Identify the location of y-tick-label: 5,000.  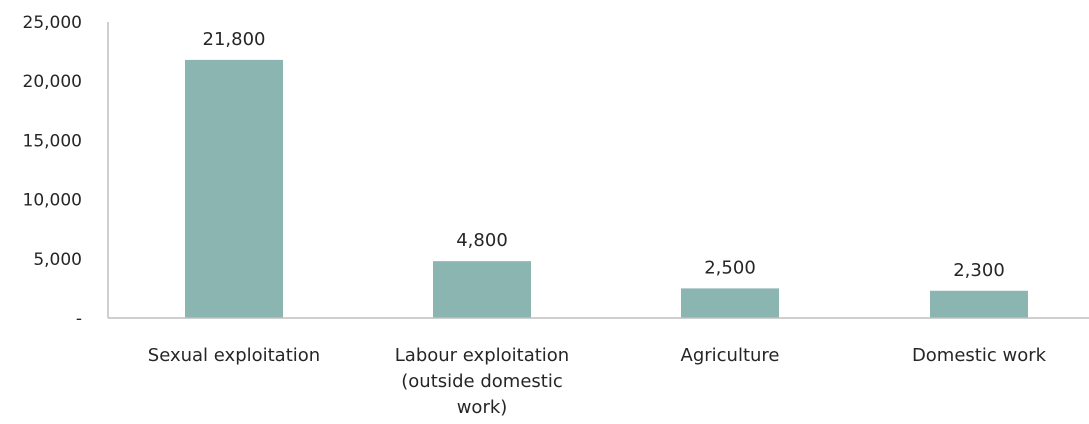
(57, 260).